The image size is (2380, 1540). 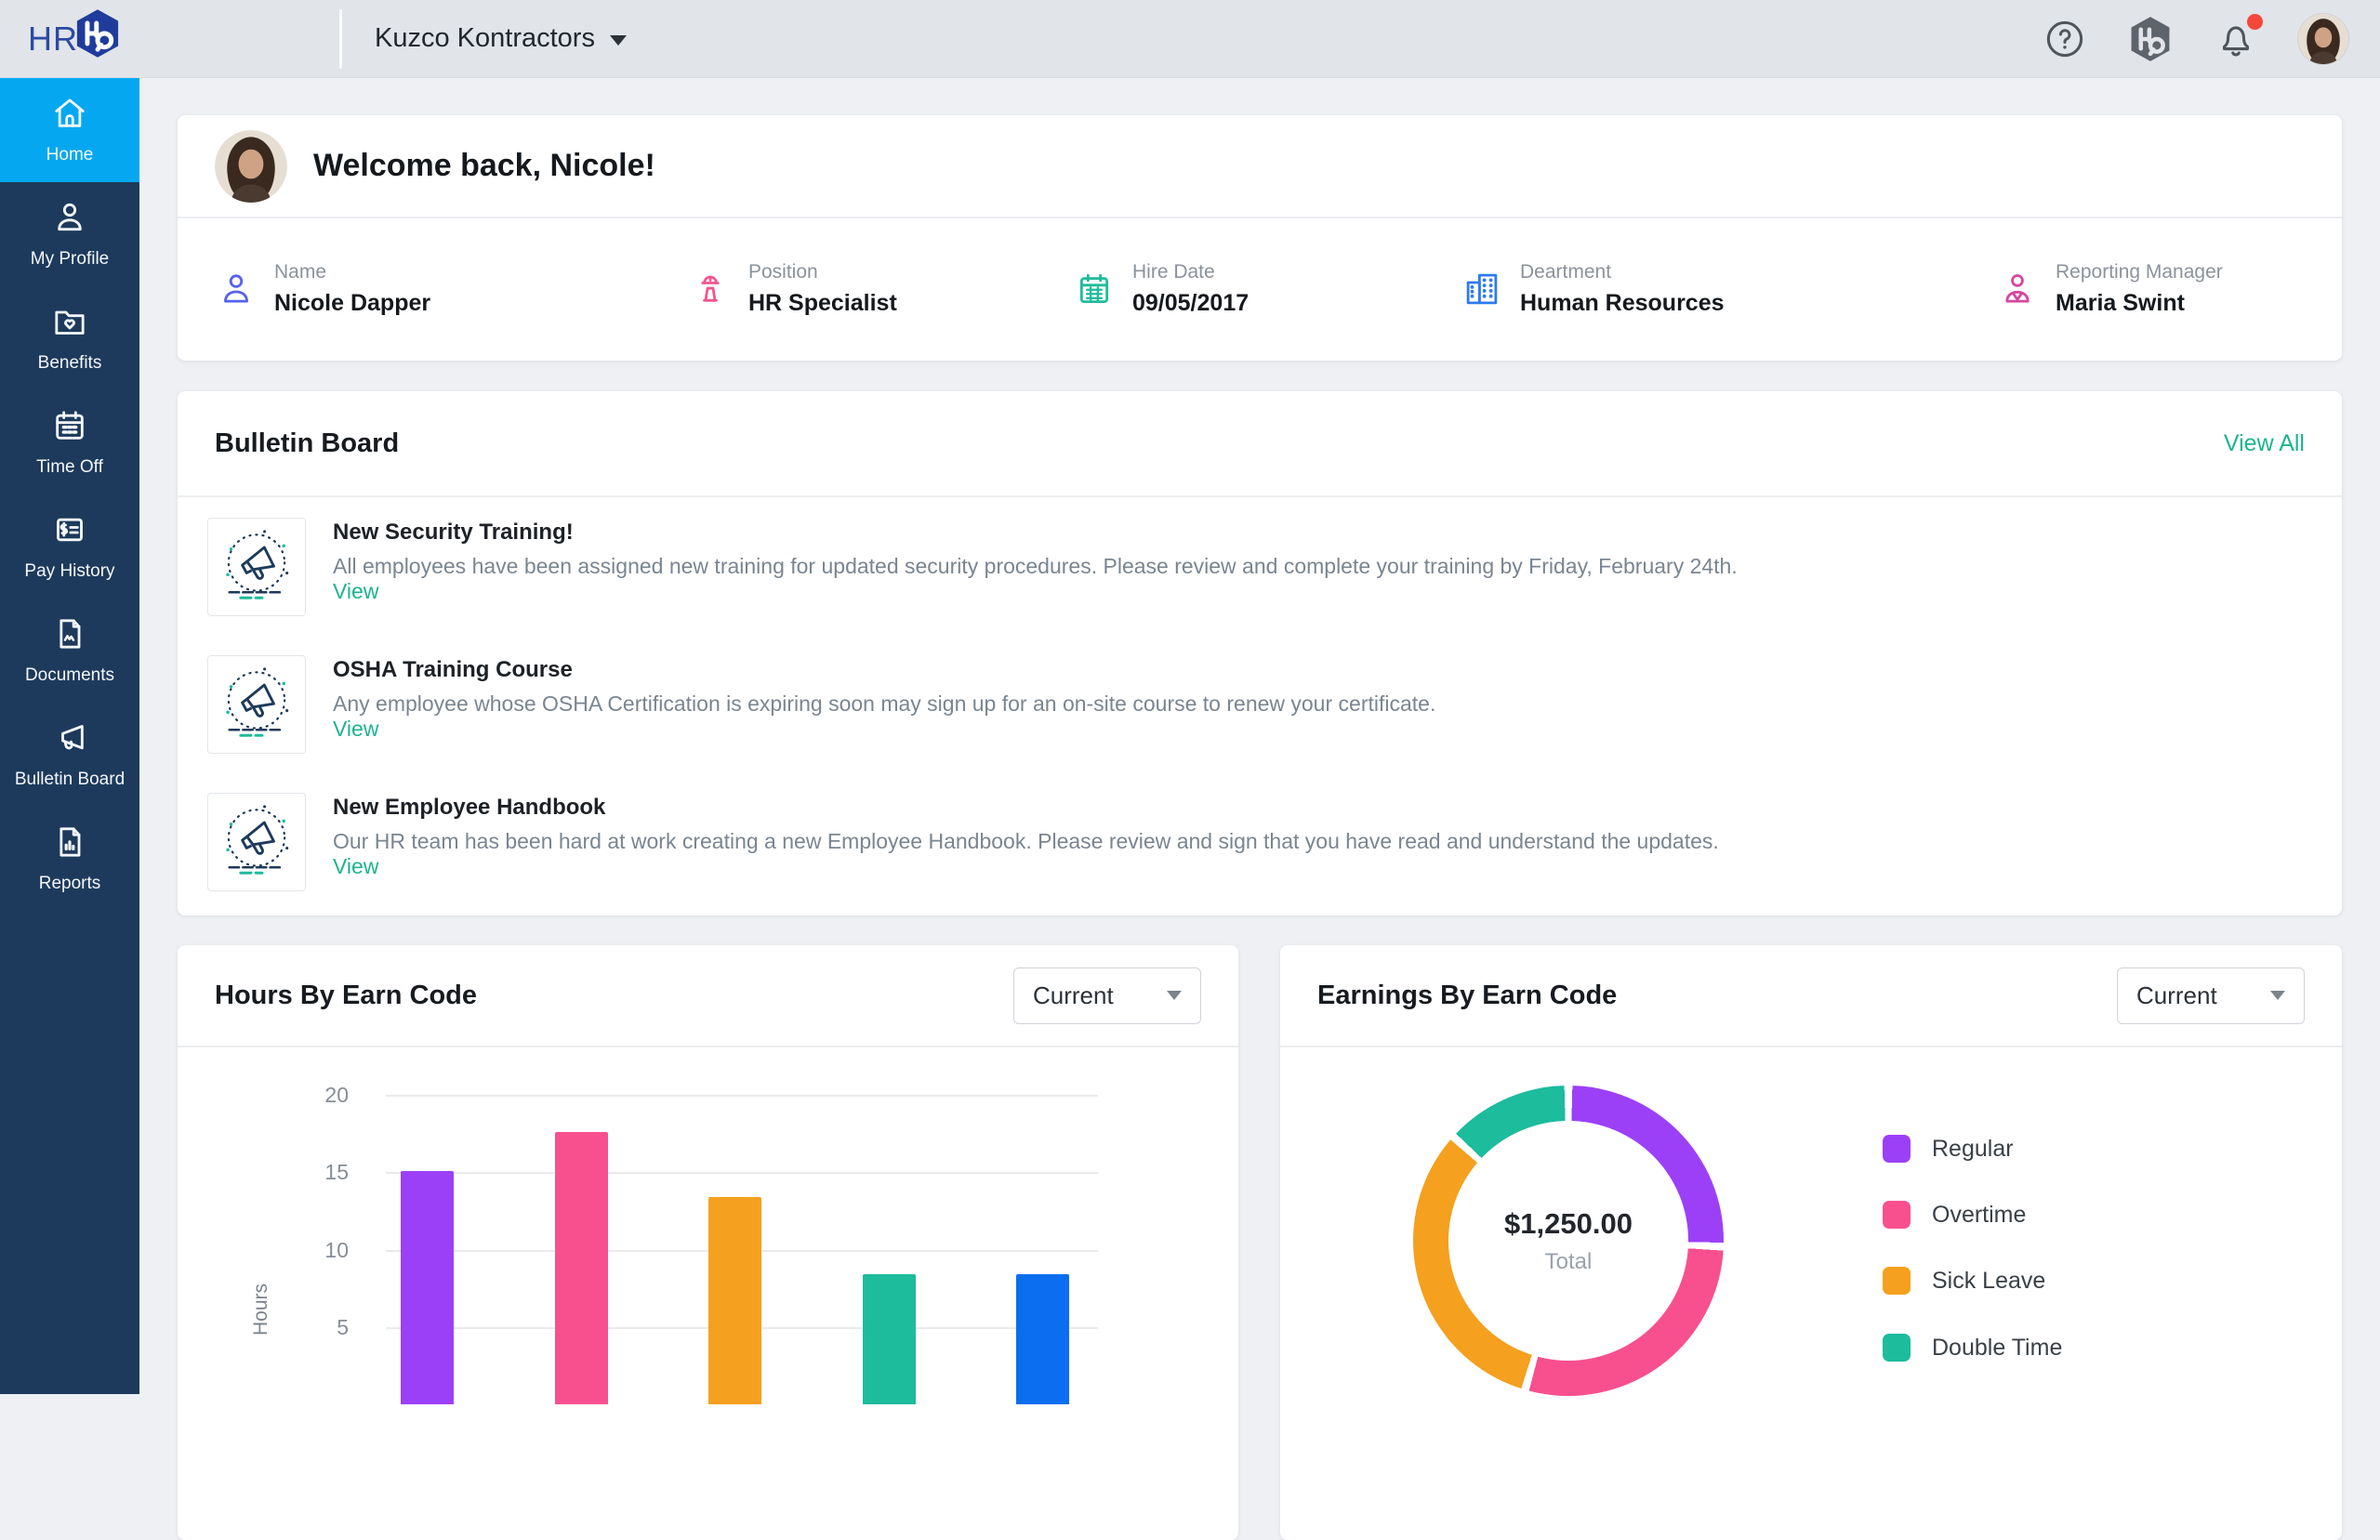 I want to click on welcome-header: Welcome back, Nicole!, so click(x=1260, y=167).